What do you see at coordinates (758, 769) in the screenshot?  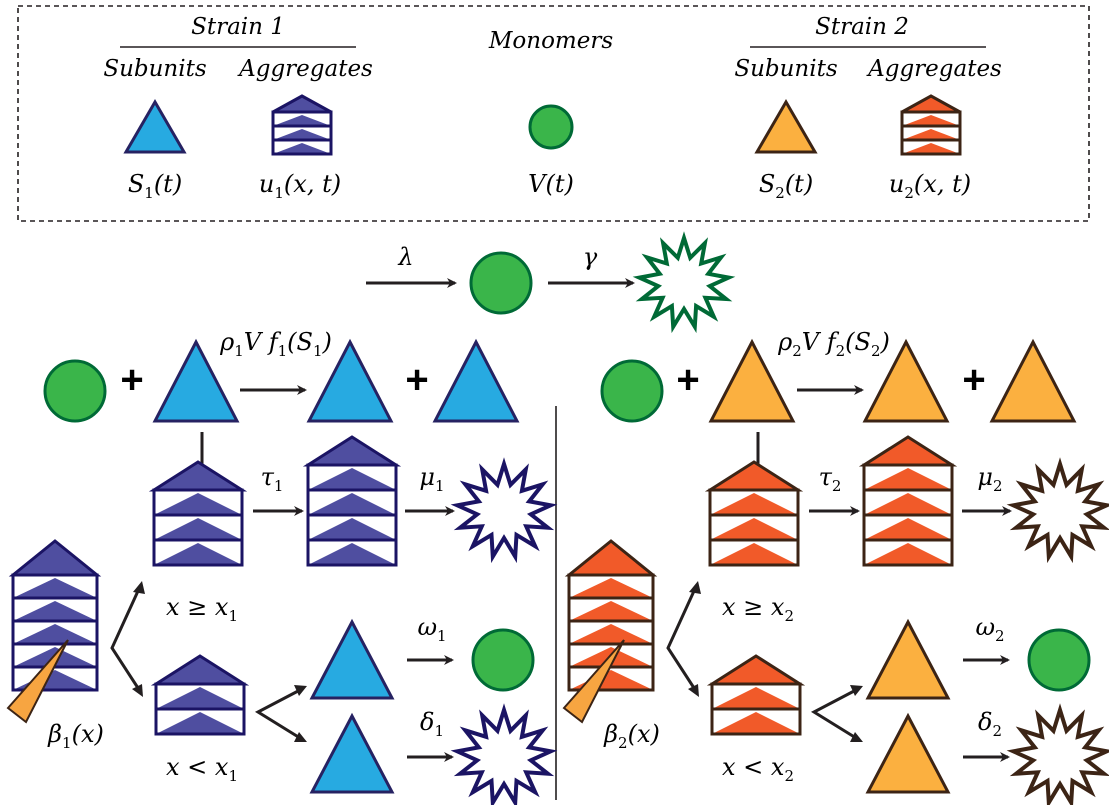 I see `condition-lt-2: x < x2` at bounding box center [758, 769].